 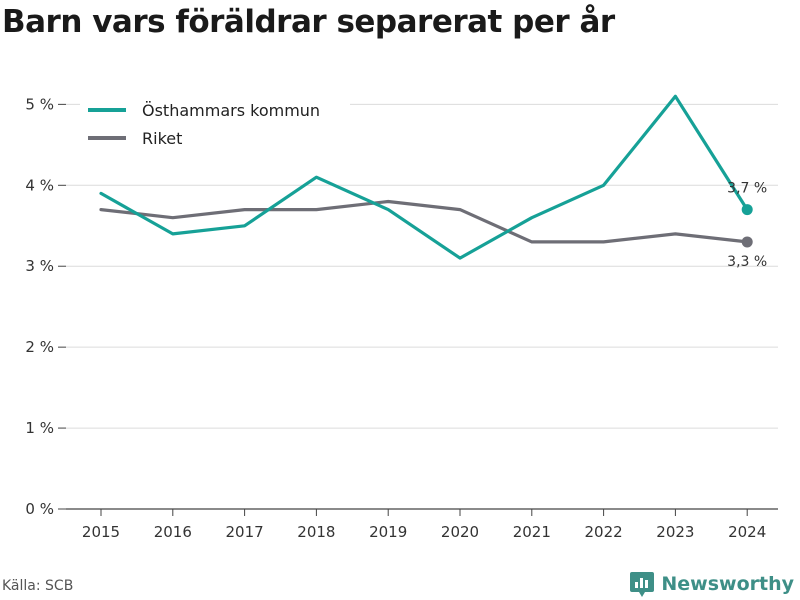 I want to click on x-tick-label: 2021, so click(x=532, y=532).